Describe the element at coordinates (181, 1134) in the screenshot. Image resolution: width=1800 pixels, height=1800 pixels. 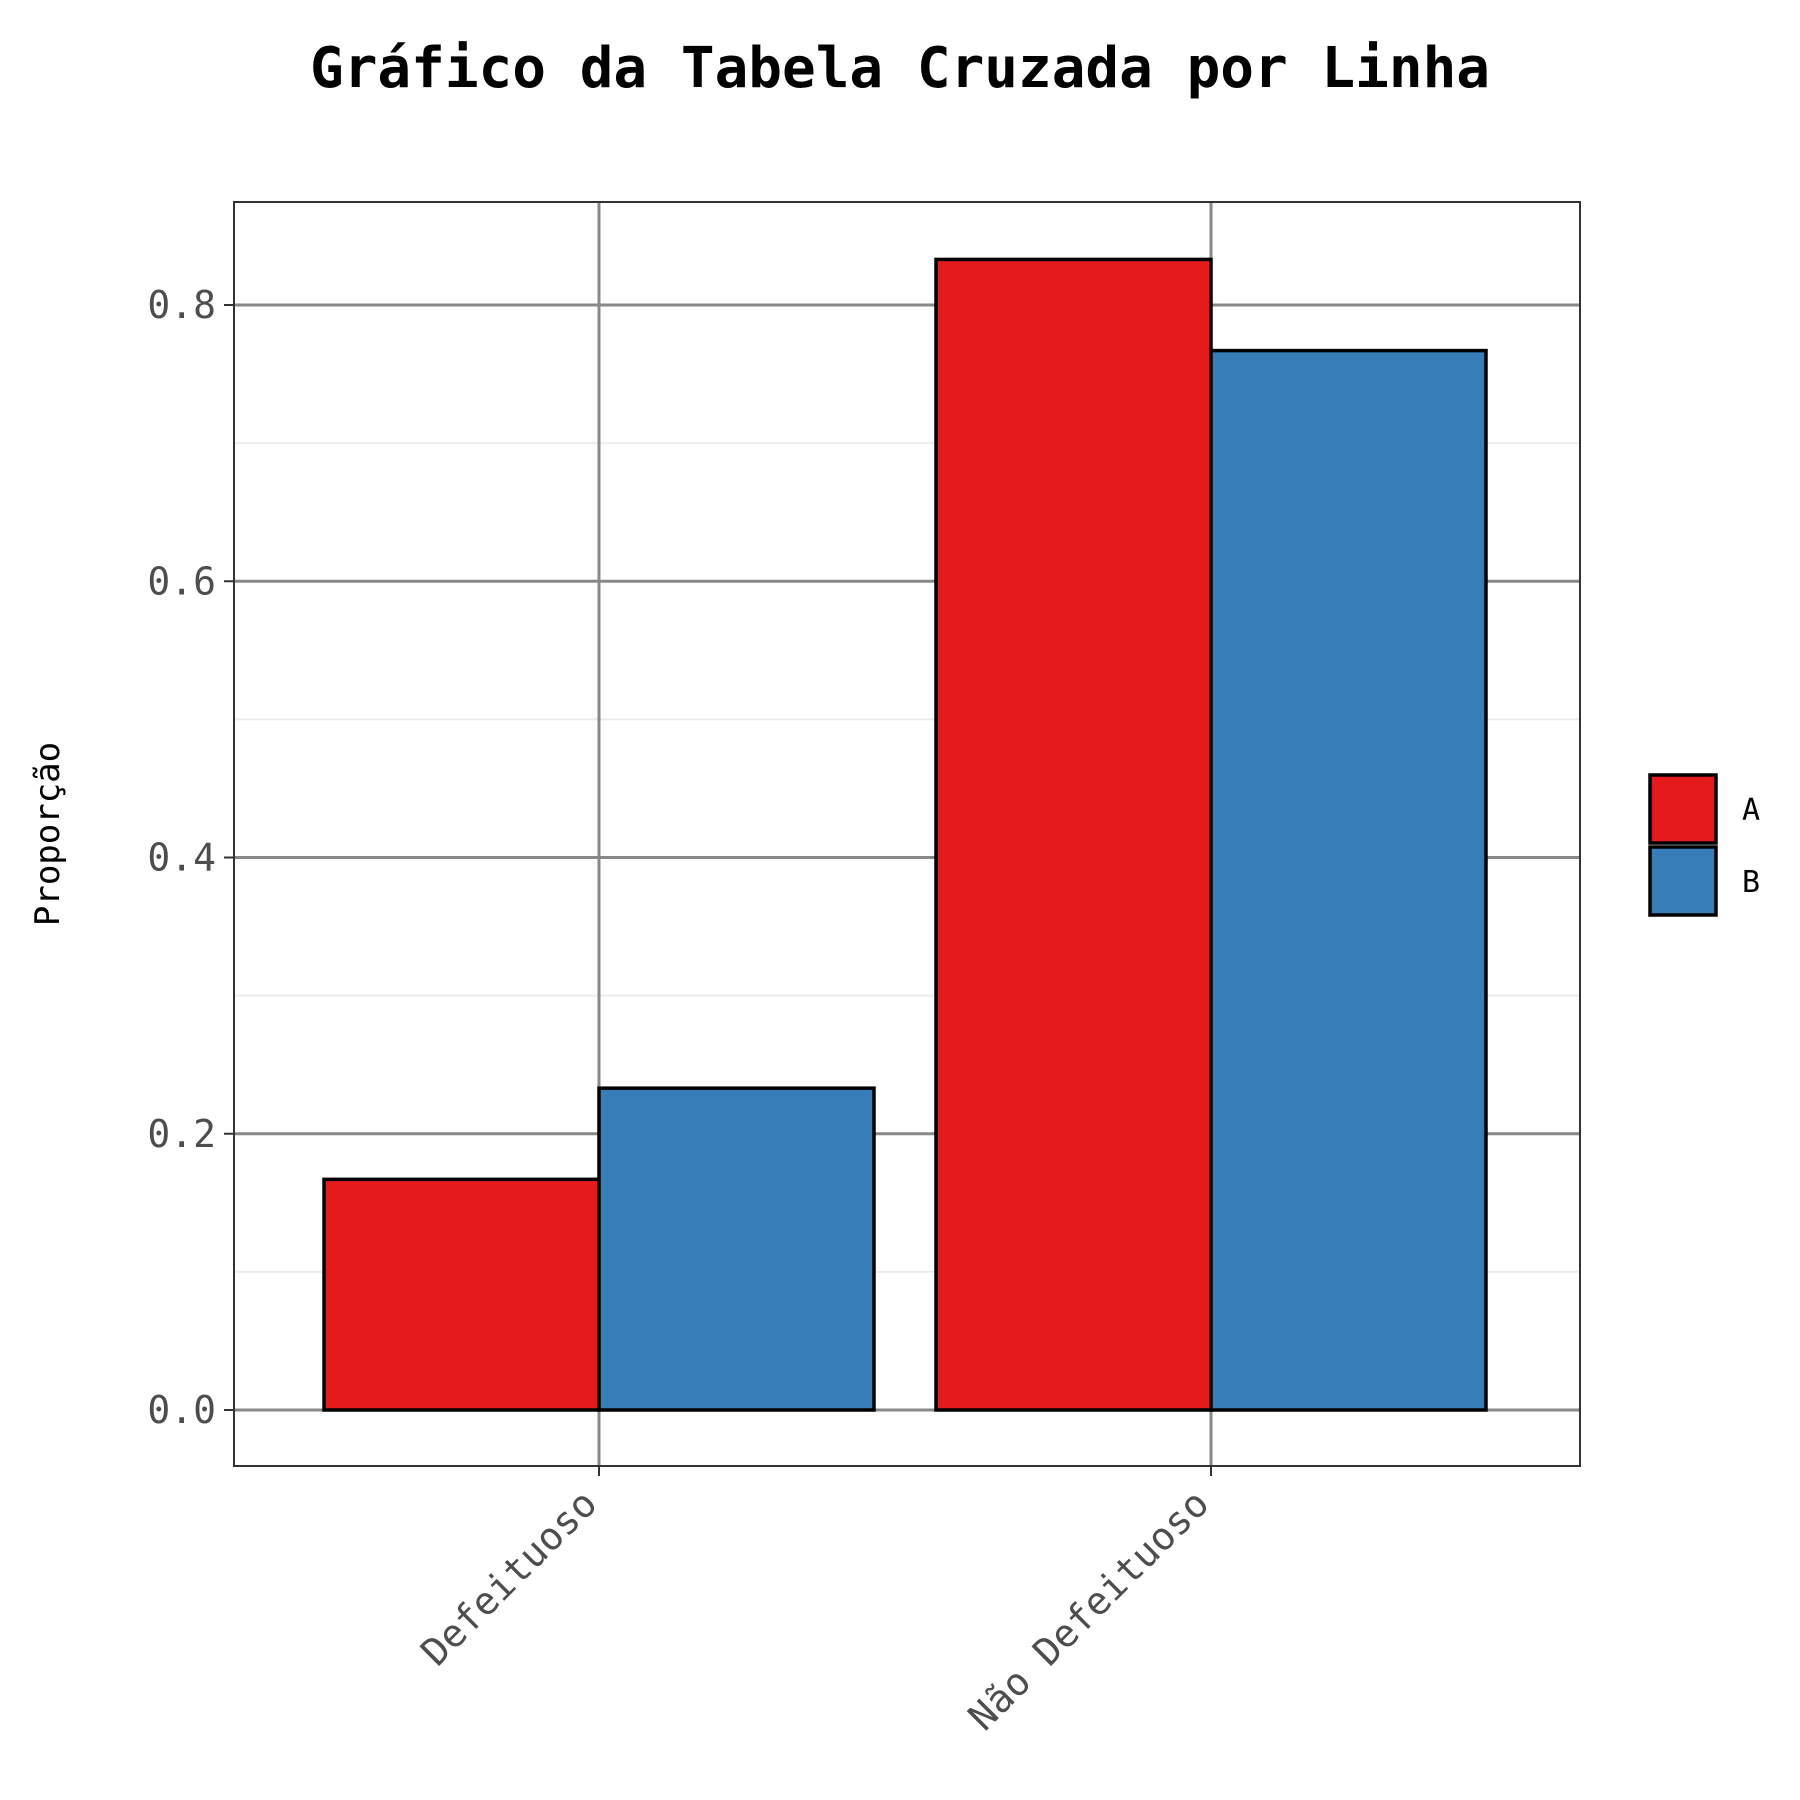
I see `y-tick-label: 0.2` at that location.